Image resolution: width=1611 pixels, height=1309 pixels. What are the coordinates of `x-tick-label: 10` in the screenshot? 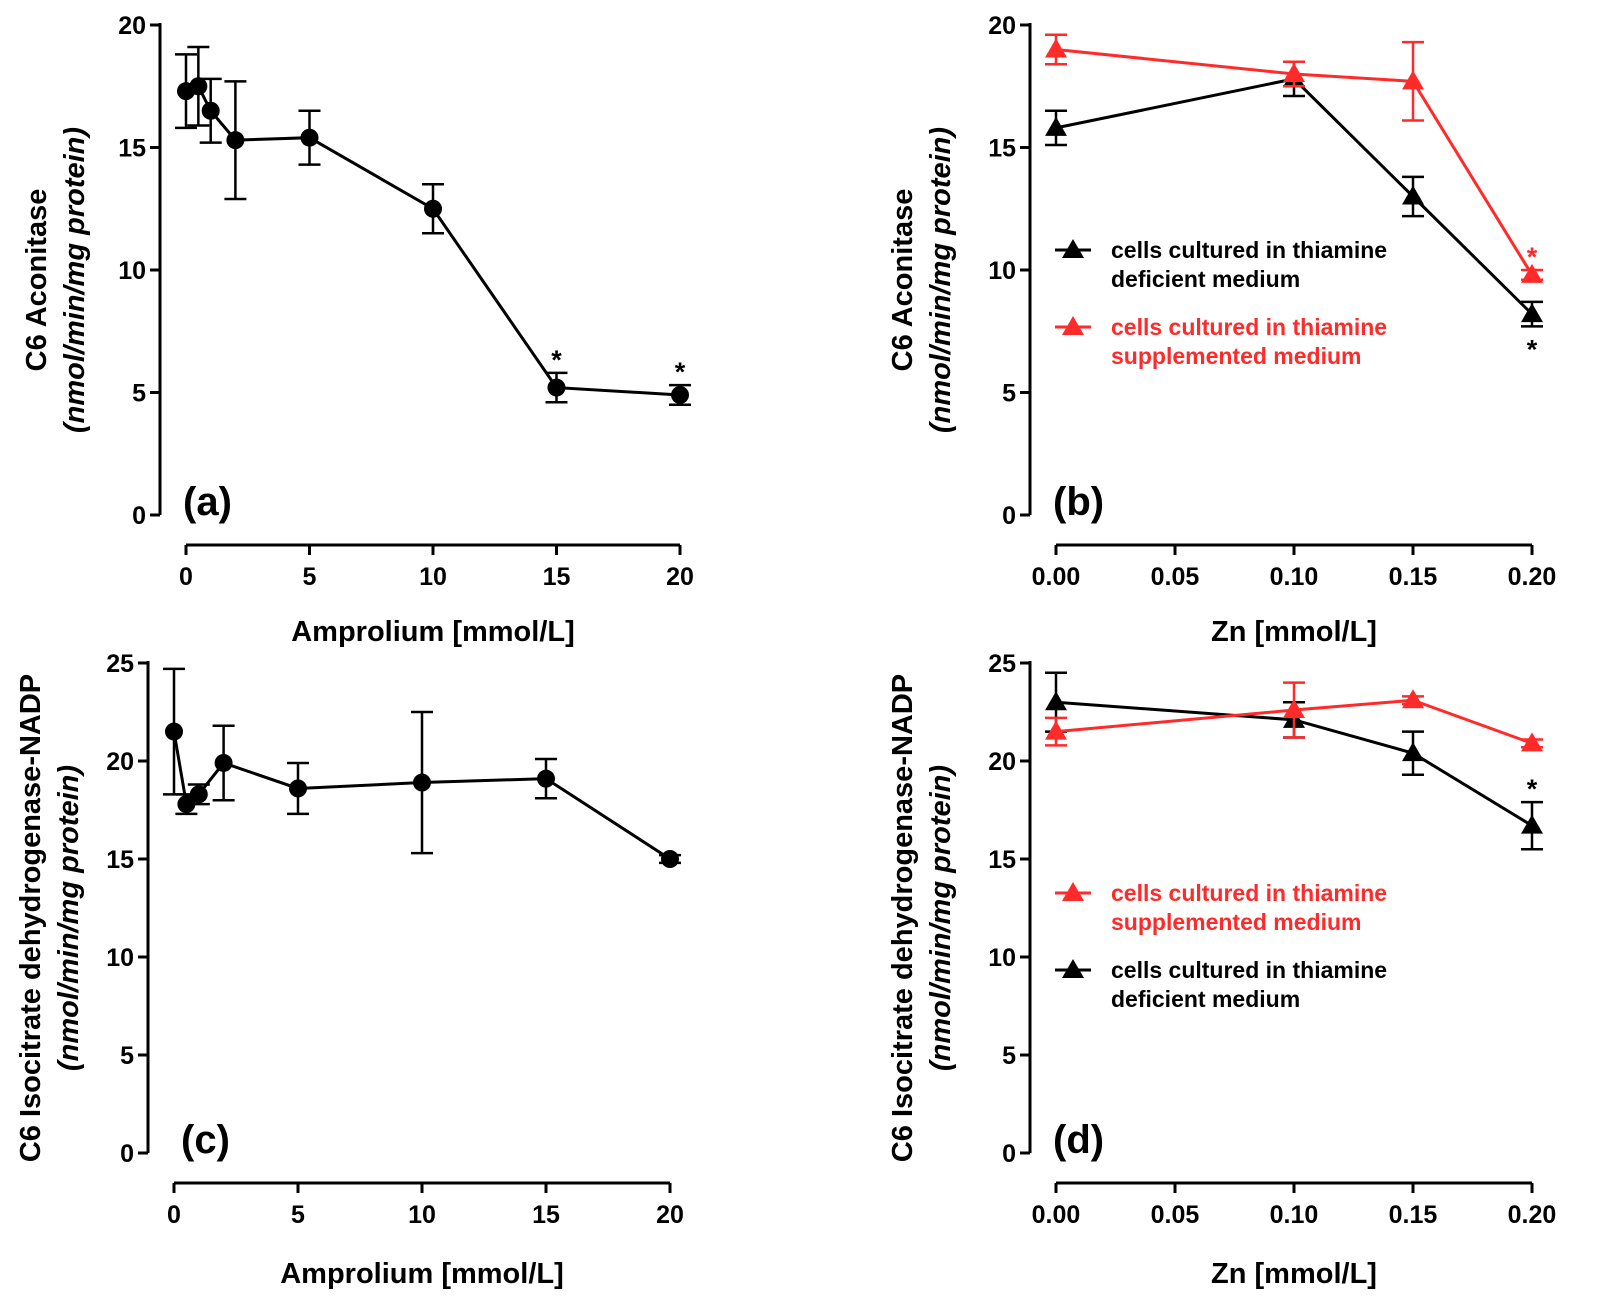 It's located at (433, 577).